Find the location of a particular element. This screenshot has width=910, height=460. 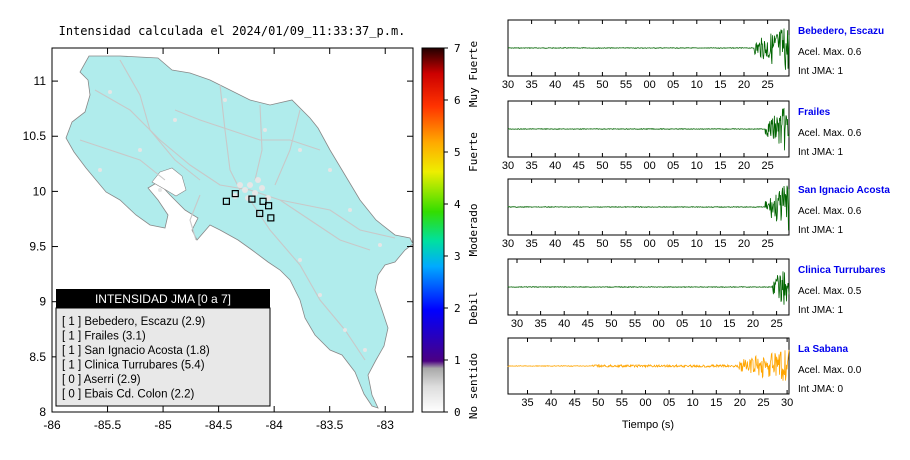

map-x-tick-label: -86 is located at coordinates (52, 425).